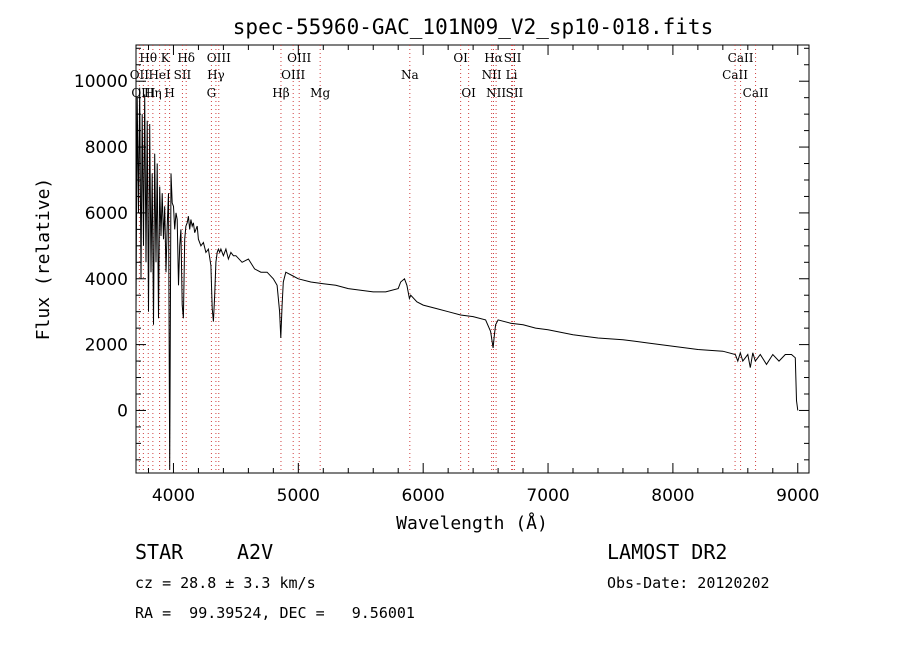  I want to click on x-axis-label: Wavelength (Å), so click(472, 523).